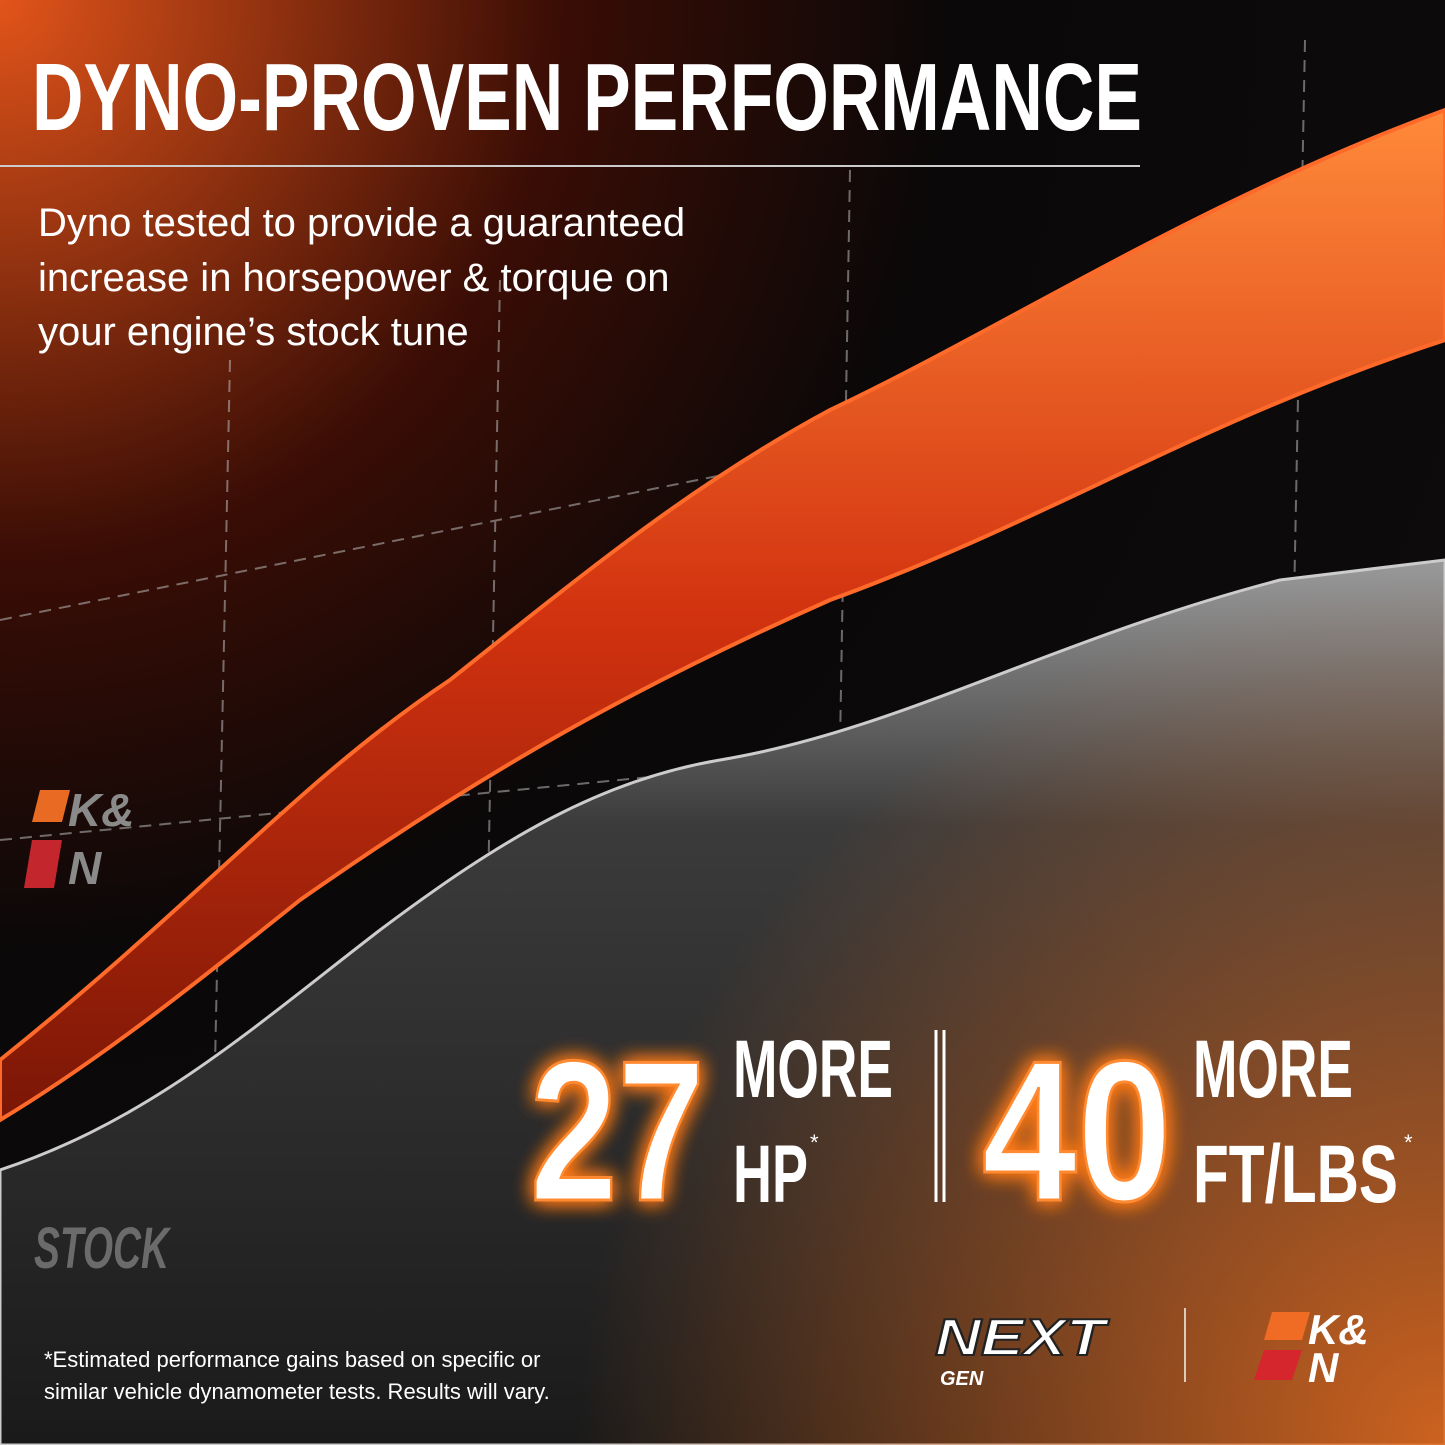 The height and width of the screenshot is (1445, 1445). What do you see at coordinates (353, 278) in the screenshot?
I see `description-line: increase in horsepower & torque on` at bounding box center [353, 278].